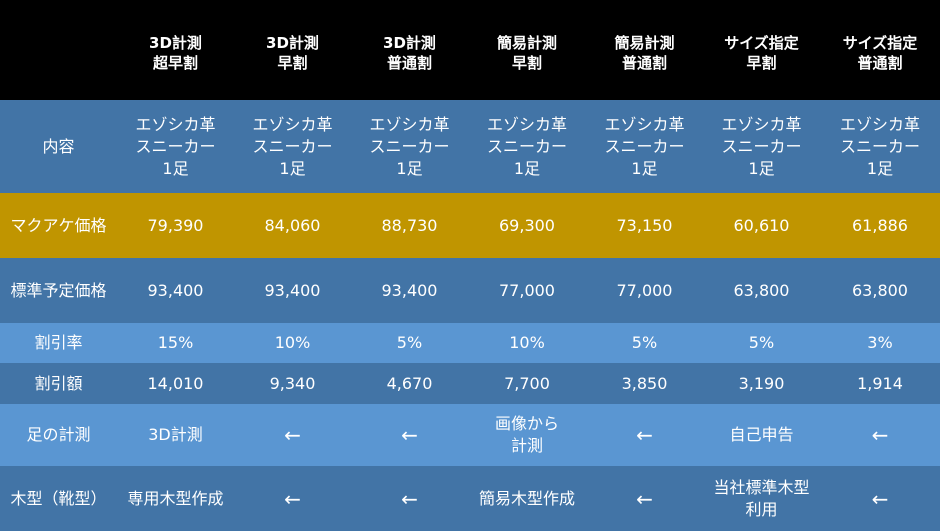 The height and width of the screenshot is (531, 940). I want to click on header-simple-normal: 簡易計測 普通割, so click(644, 50).